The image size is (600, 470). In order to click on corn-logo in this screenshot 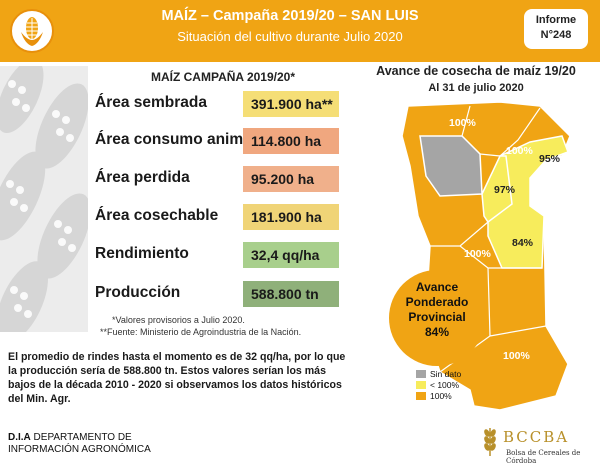, I will do `click(32, 31)`.